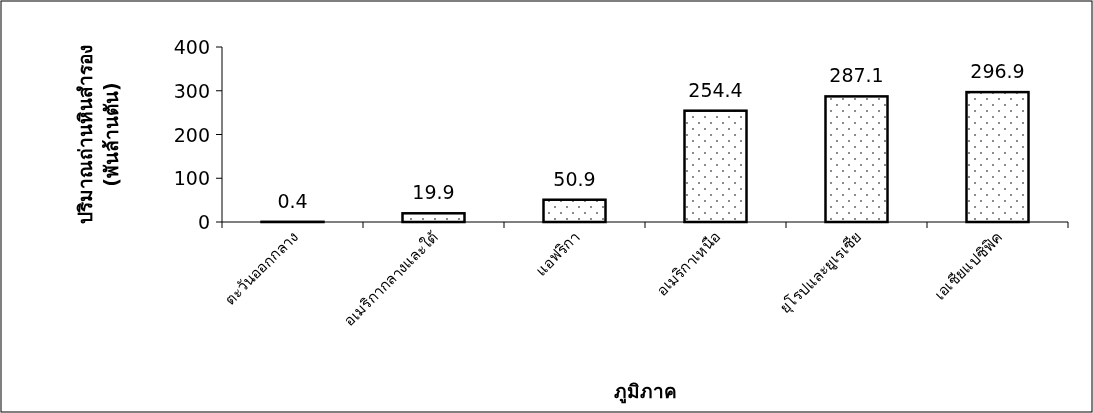 The width and height of the screenshot is (1093, 413). I want to click on data-label: 254.4, so click(715, 89).